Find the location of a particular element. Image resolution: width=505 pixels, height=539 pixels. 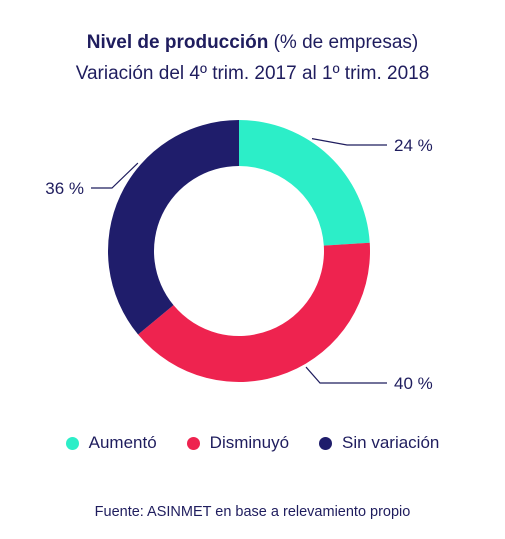

data-label-aumento: 24 % is located at coordinates (413, 145).